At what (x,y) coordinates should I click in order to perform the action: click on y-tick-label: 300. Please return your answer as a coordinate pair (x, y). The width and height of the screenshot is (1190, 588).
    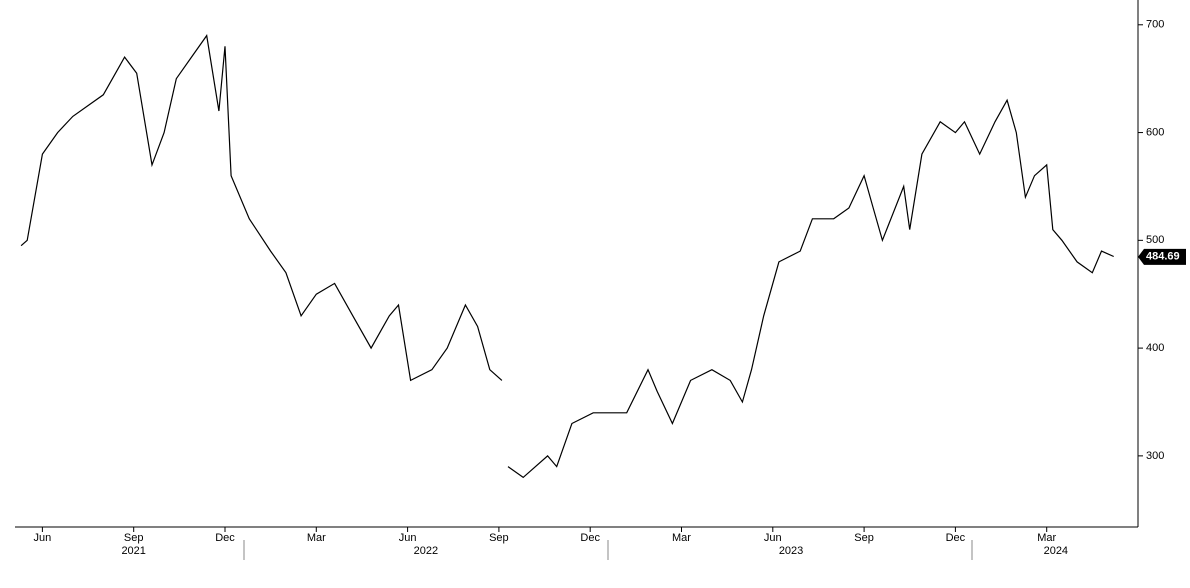
    Looking at the image, I should click on (1155, 456).